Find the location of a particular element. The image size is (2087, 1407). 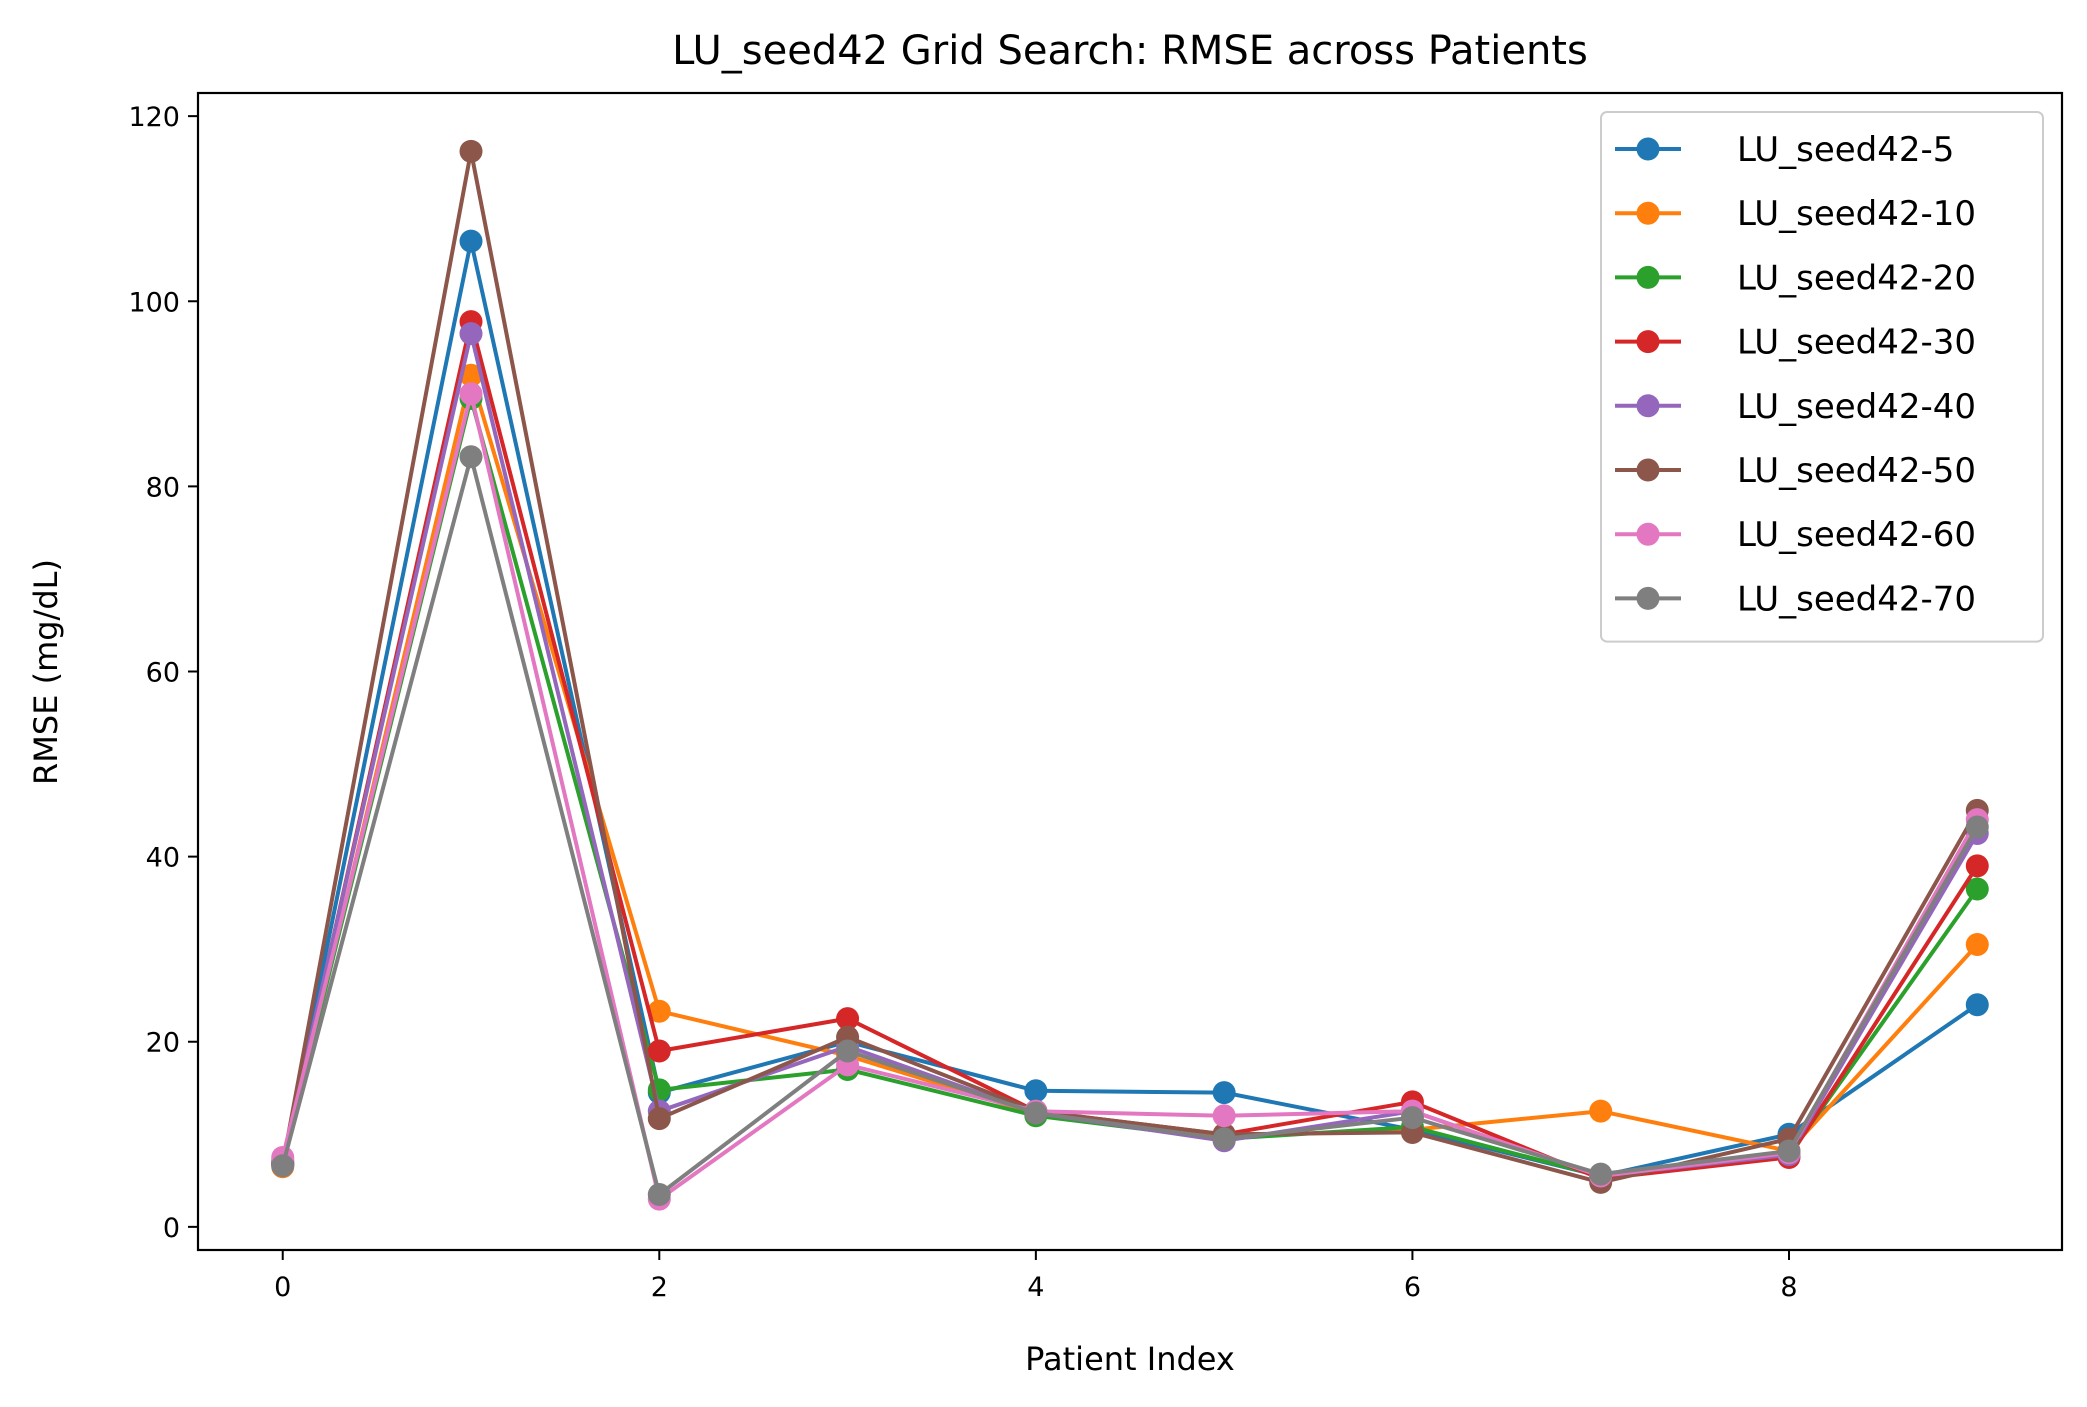

legend-item: LU_seed42-60 is located at coordinates (1795, 535).